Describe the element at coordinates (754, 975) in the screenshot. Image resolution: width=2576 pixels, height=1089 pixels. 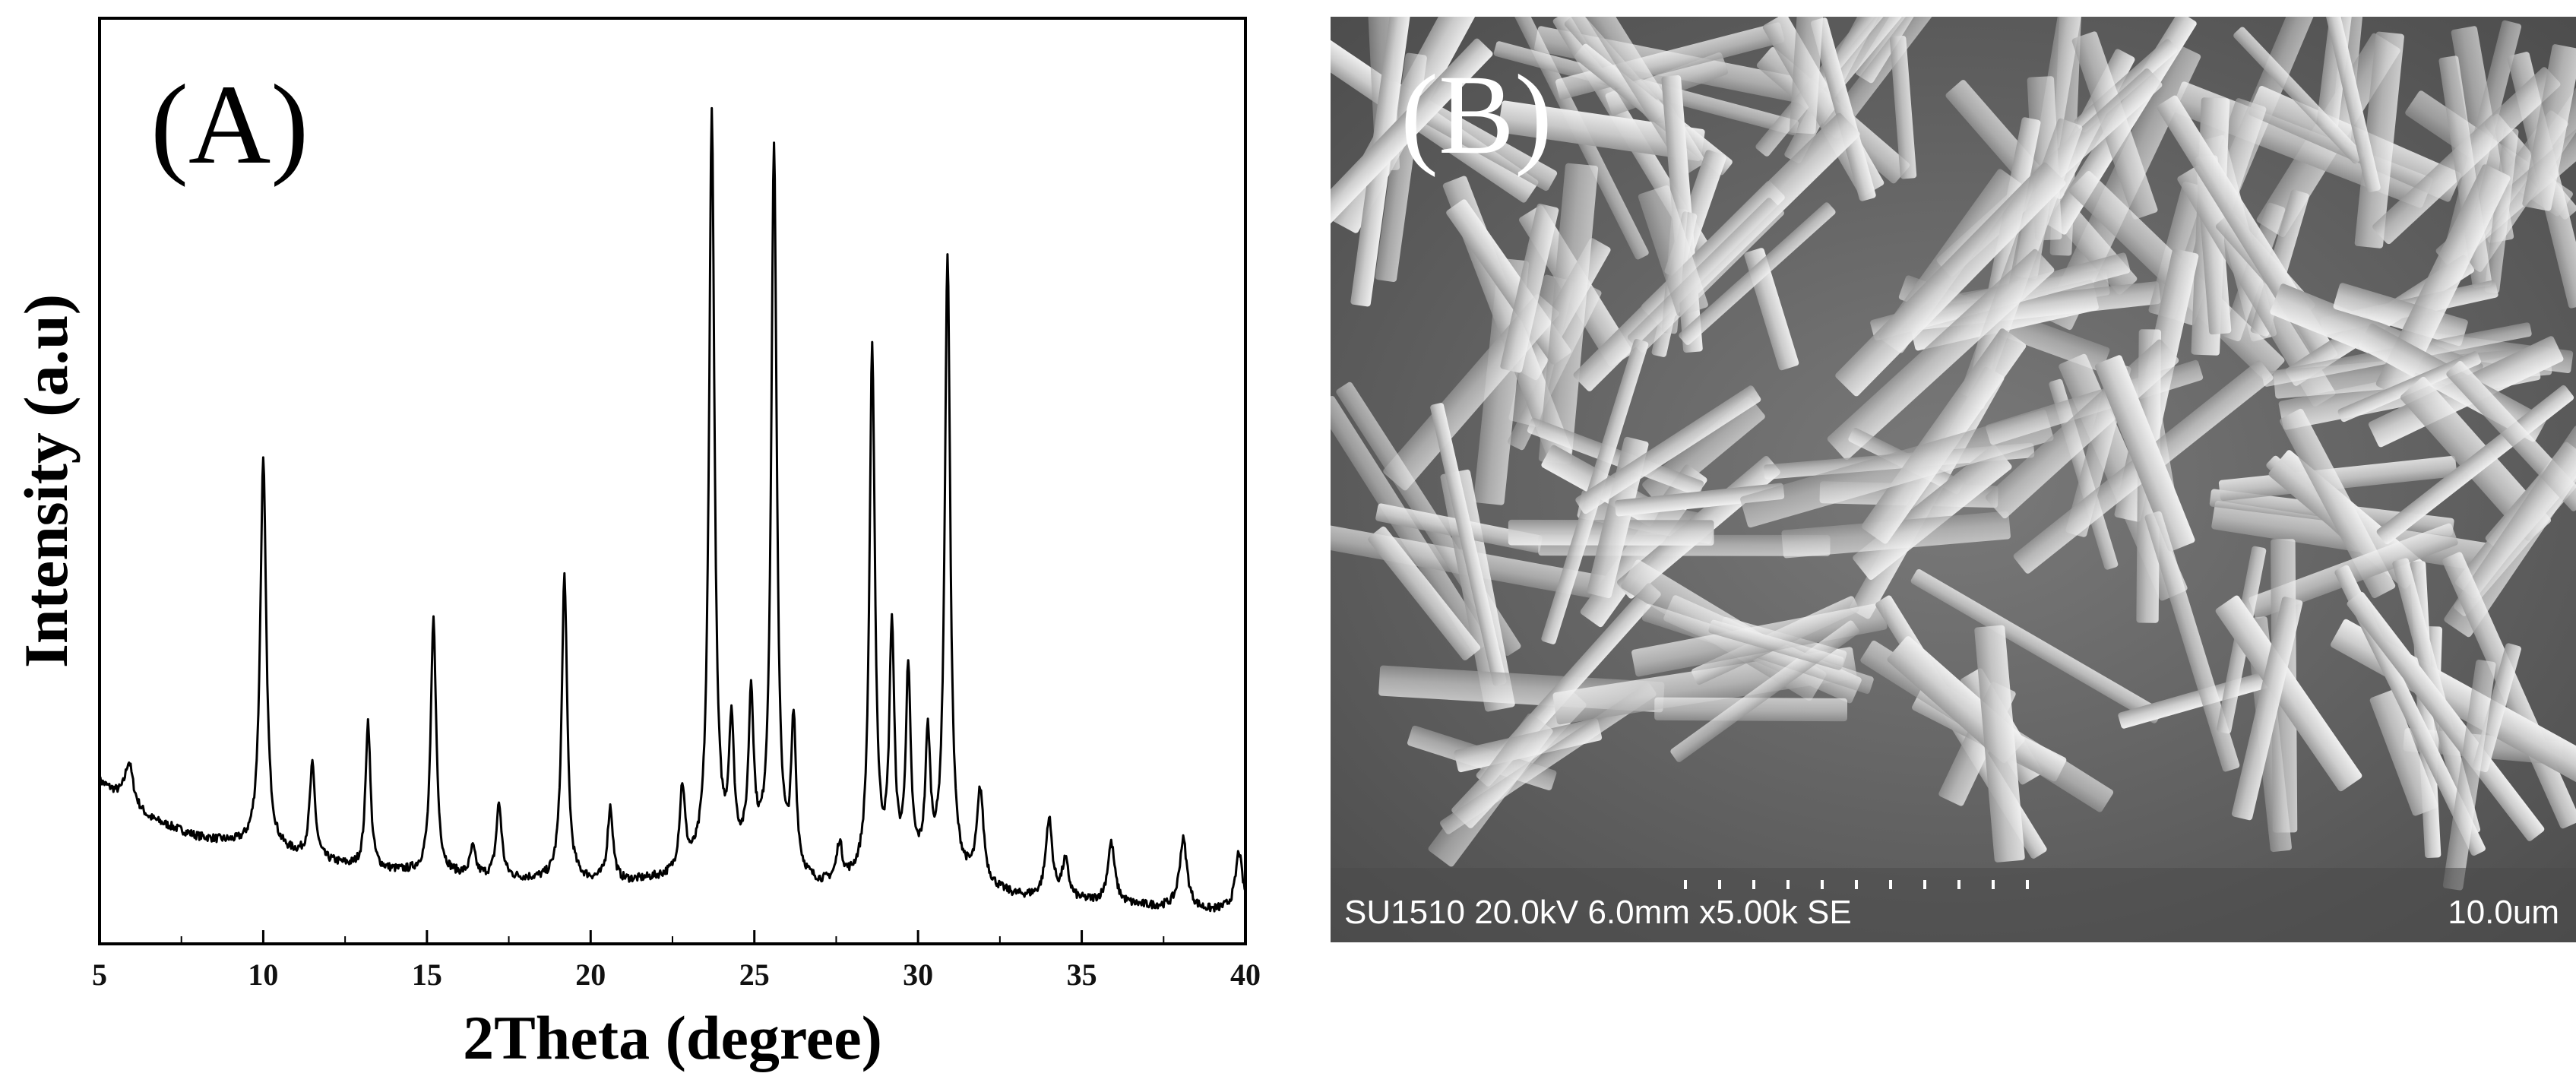
I see `x-tick-label: 25` at that location.